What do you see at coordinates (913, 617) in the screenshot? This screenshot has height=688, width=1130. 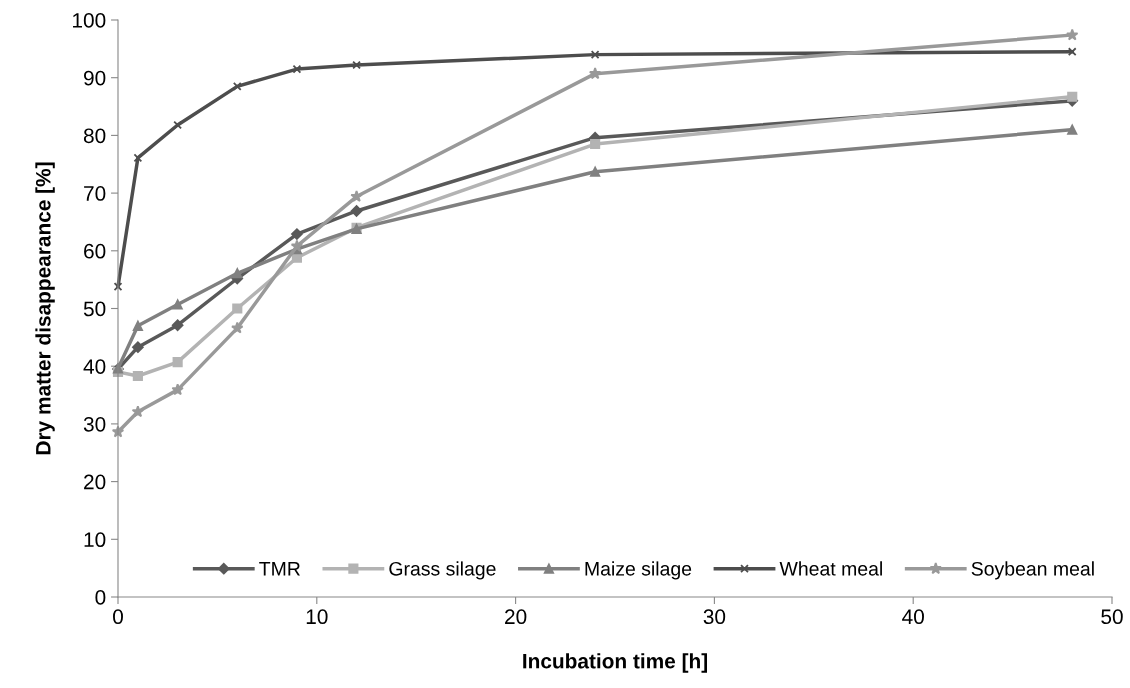 I see `x-tick-label: 40` at bounding box center [913, 617].